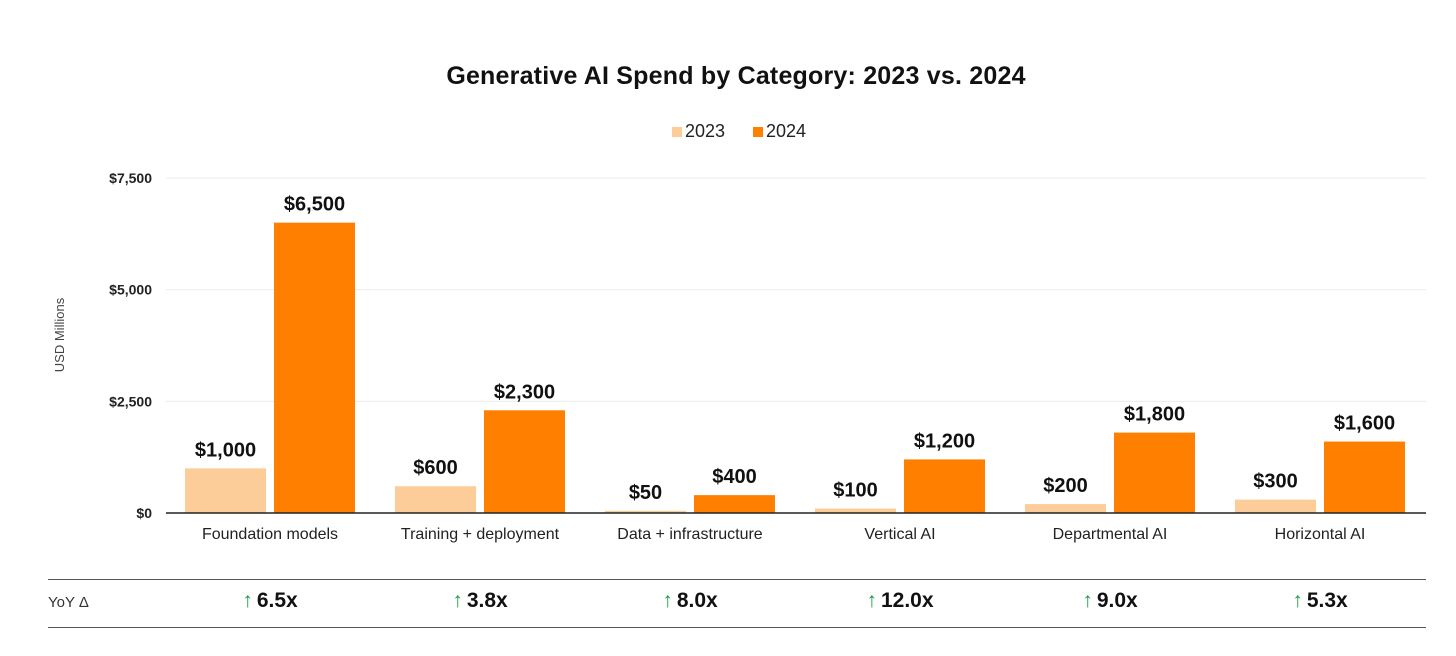 The width and height of the screenshot is (1456, 656). I want to click on yoy-value: ↑ 6.5x, so click(270, 601).